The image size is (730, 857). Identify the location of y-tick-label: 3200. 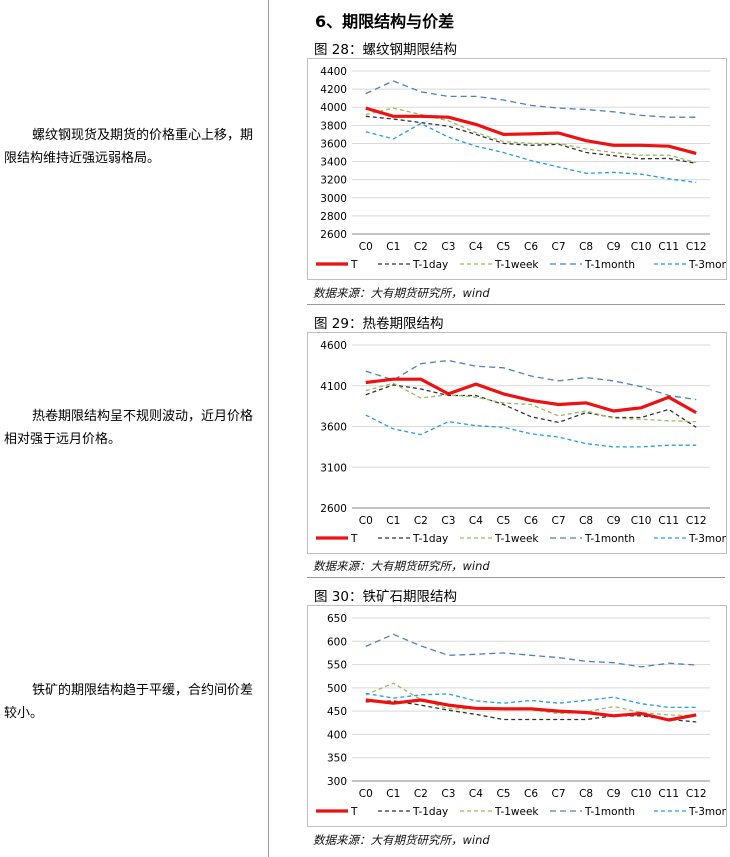
(333, 181).